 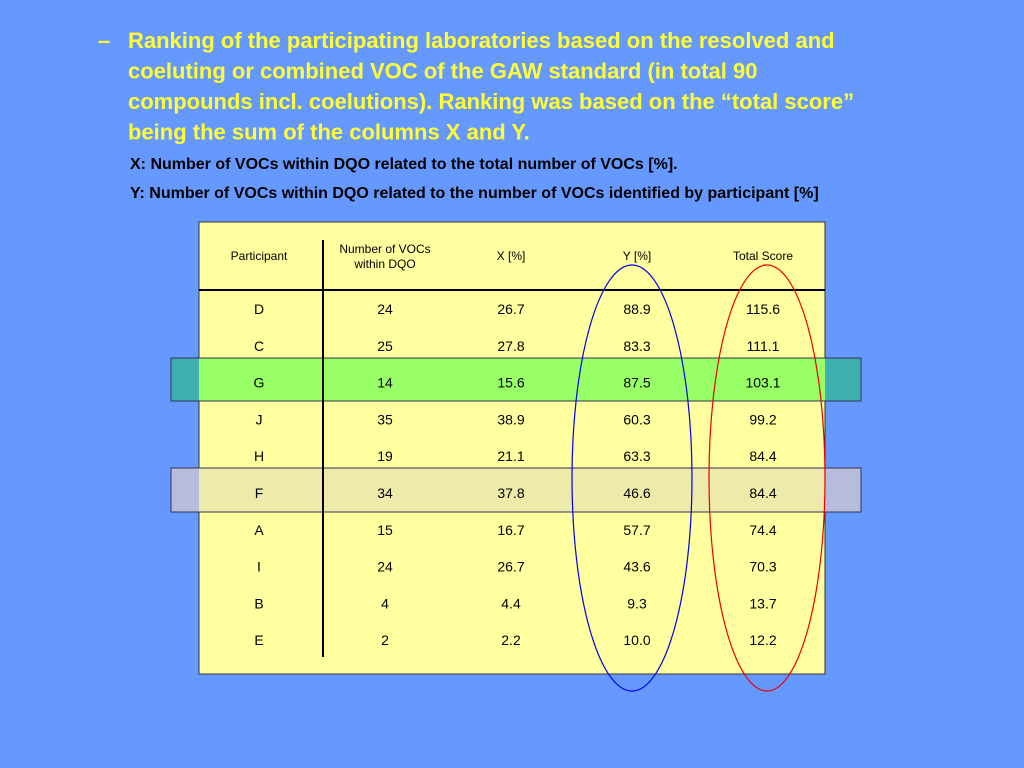 I want to click on table-cell: 4.4, so click(x=511, y=603).